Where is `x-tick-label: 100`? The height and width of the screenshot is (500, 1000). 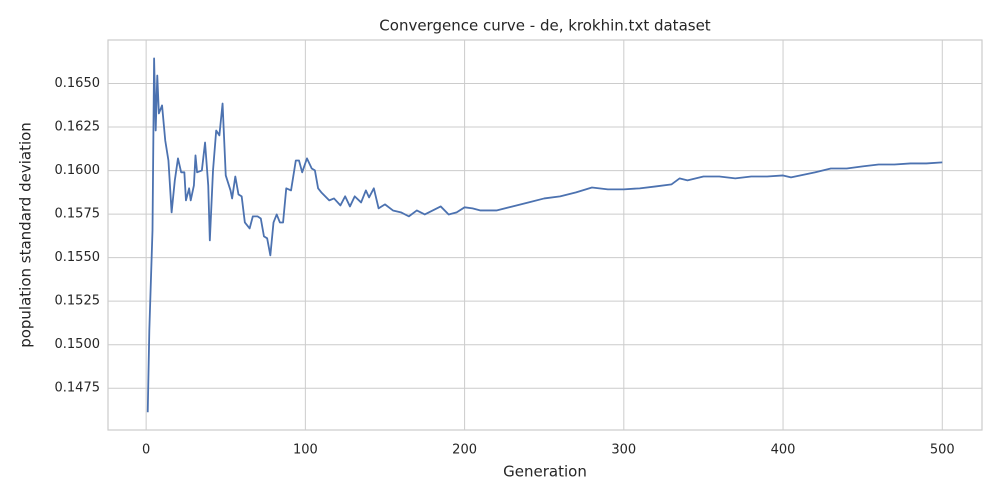 x-tick-label: 100 is located at coordinates (305, 450).